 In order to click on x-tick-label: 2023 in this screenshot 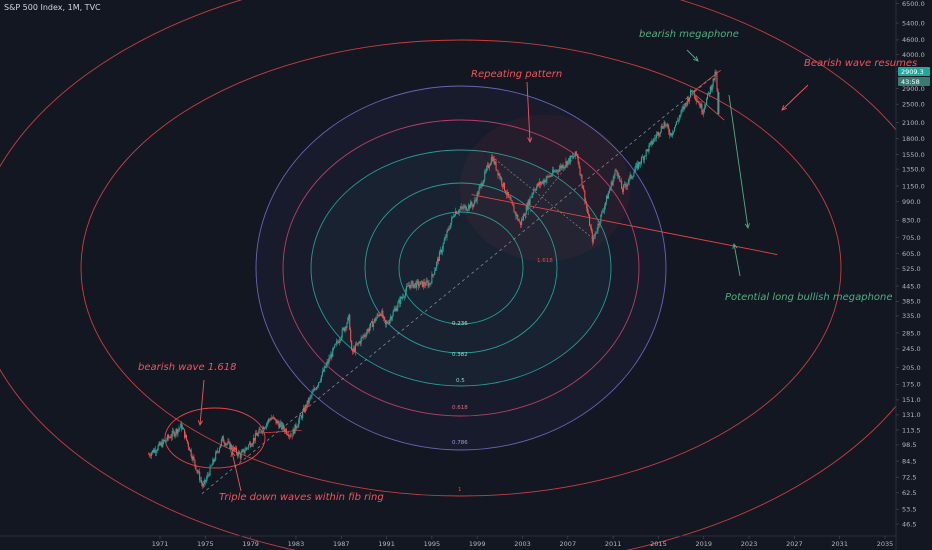, I will do `click(749, 544)`.